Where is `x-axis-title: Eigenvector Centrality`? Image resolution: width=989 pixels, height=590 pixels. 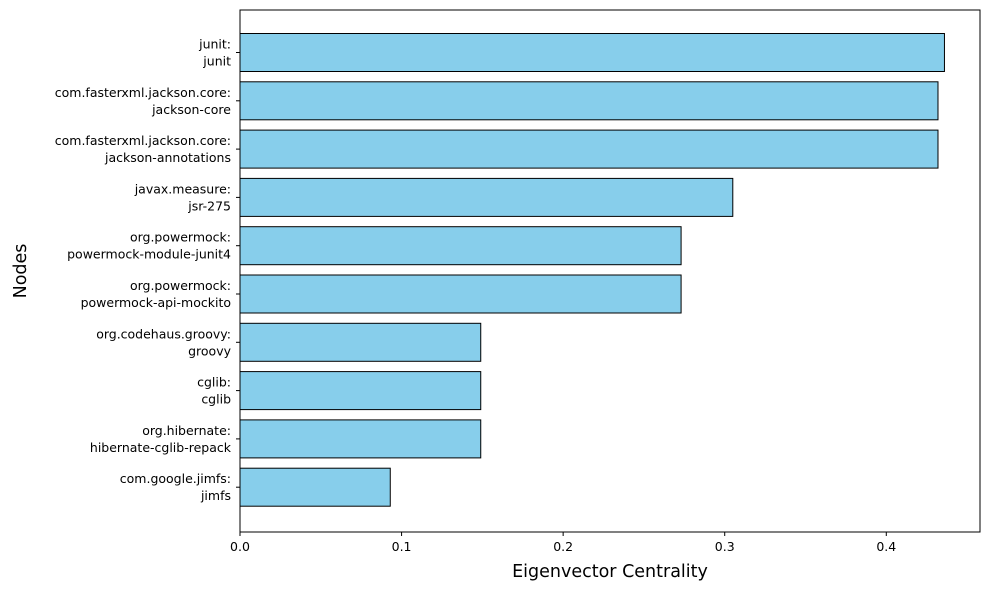 x-axis-title: Eigenvector Centrality is located at coordinates (610, 572).